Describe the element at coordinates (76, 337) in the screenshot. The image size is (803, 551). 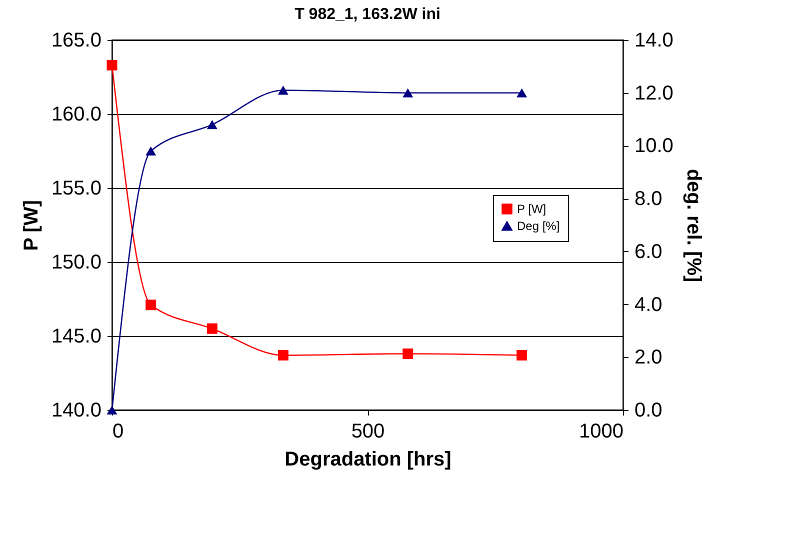
I see `y-tick-label: 145.0` at that location.